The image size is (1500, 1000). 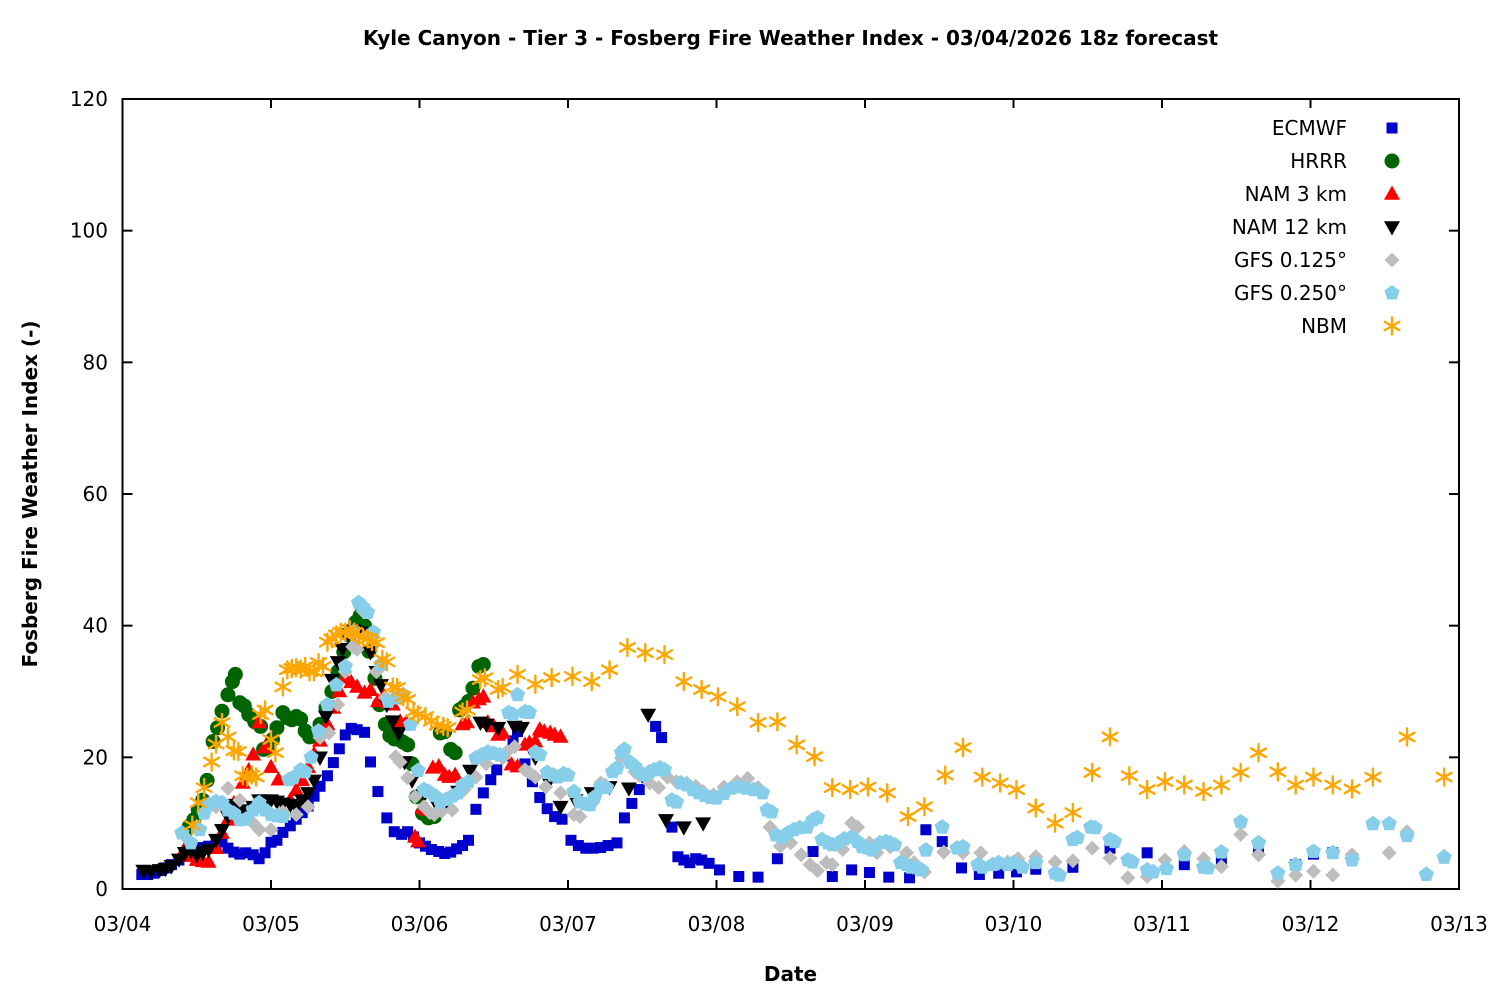 What do you see at coordinates (1162, 924) in the screenshot?
I see `x-tick-label: 03/11` at bounding box center [1162, 924].